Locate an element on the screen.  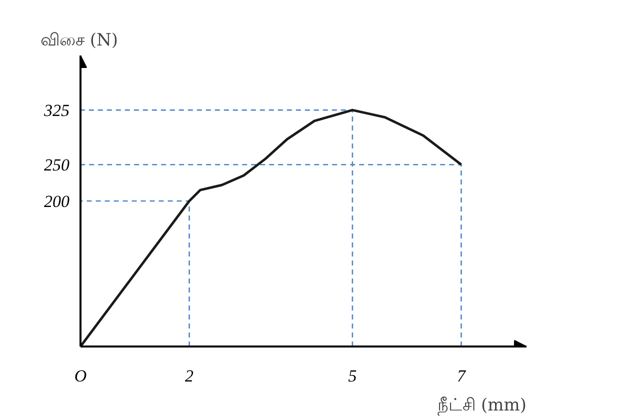
y-tick-label: 250 is located at coordinates (57, 165).